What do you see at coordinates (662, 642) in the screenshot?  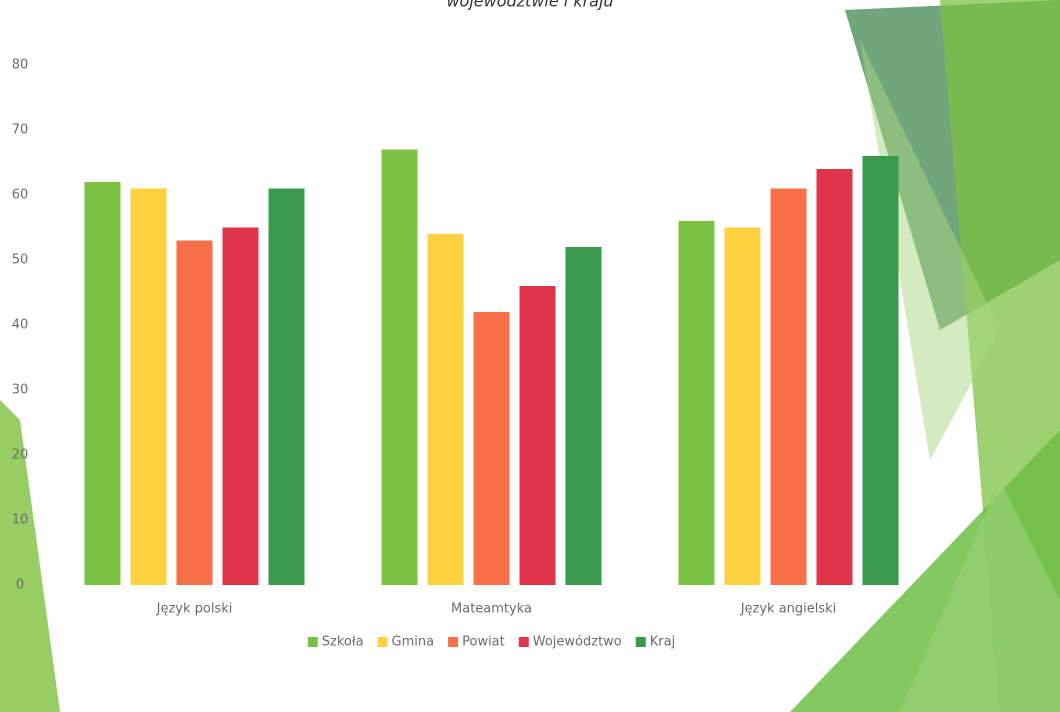 I see `legend-label: Kraj` at bounding box center [662, 642].